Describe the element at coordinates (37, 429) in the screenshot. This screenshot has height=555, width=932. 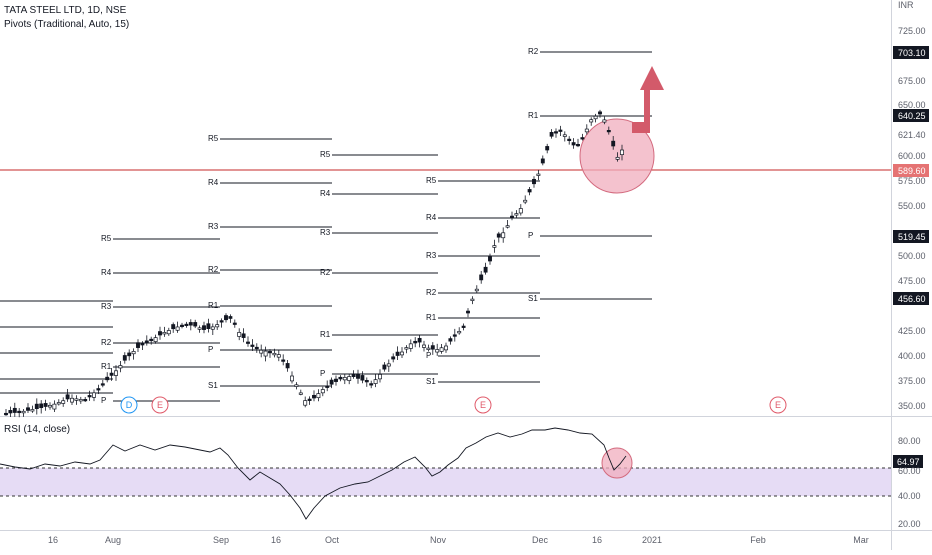
I see `rsi-title: RSI (14, close)` at that location.